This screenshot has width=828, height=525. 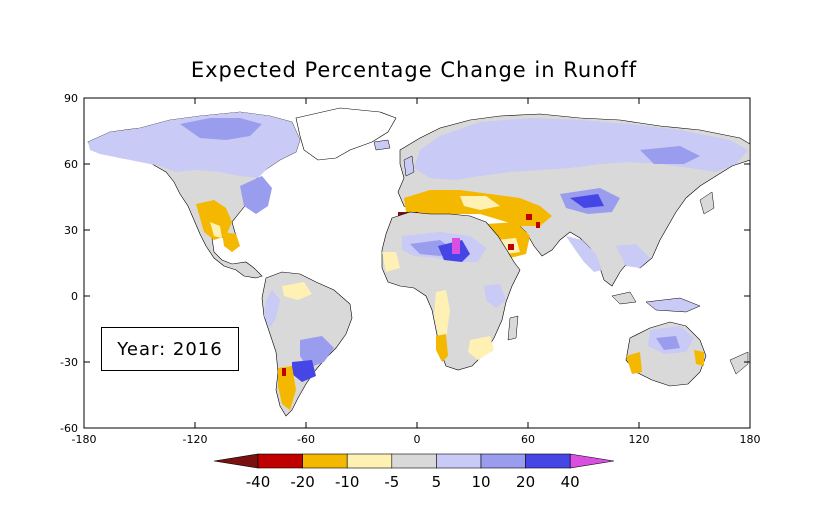 I want to click on legend-label: 20, so click(x=525, y=482).